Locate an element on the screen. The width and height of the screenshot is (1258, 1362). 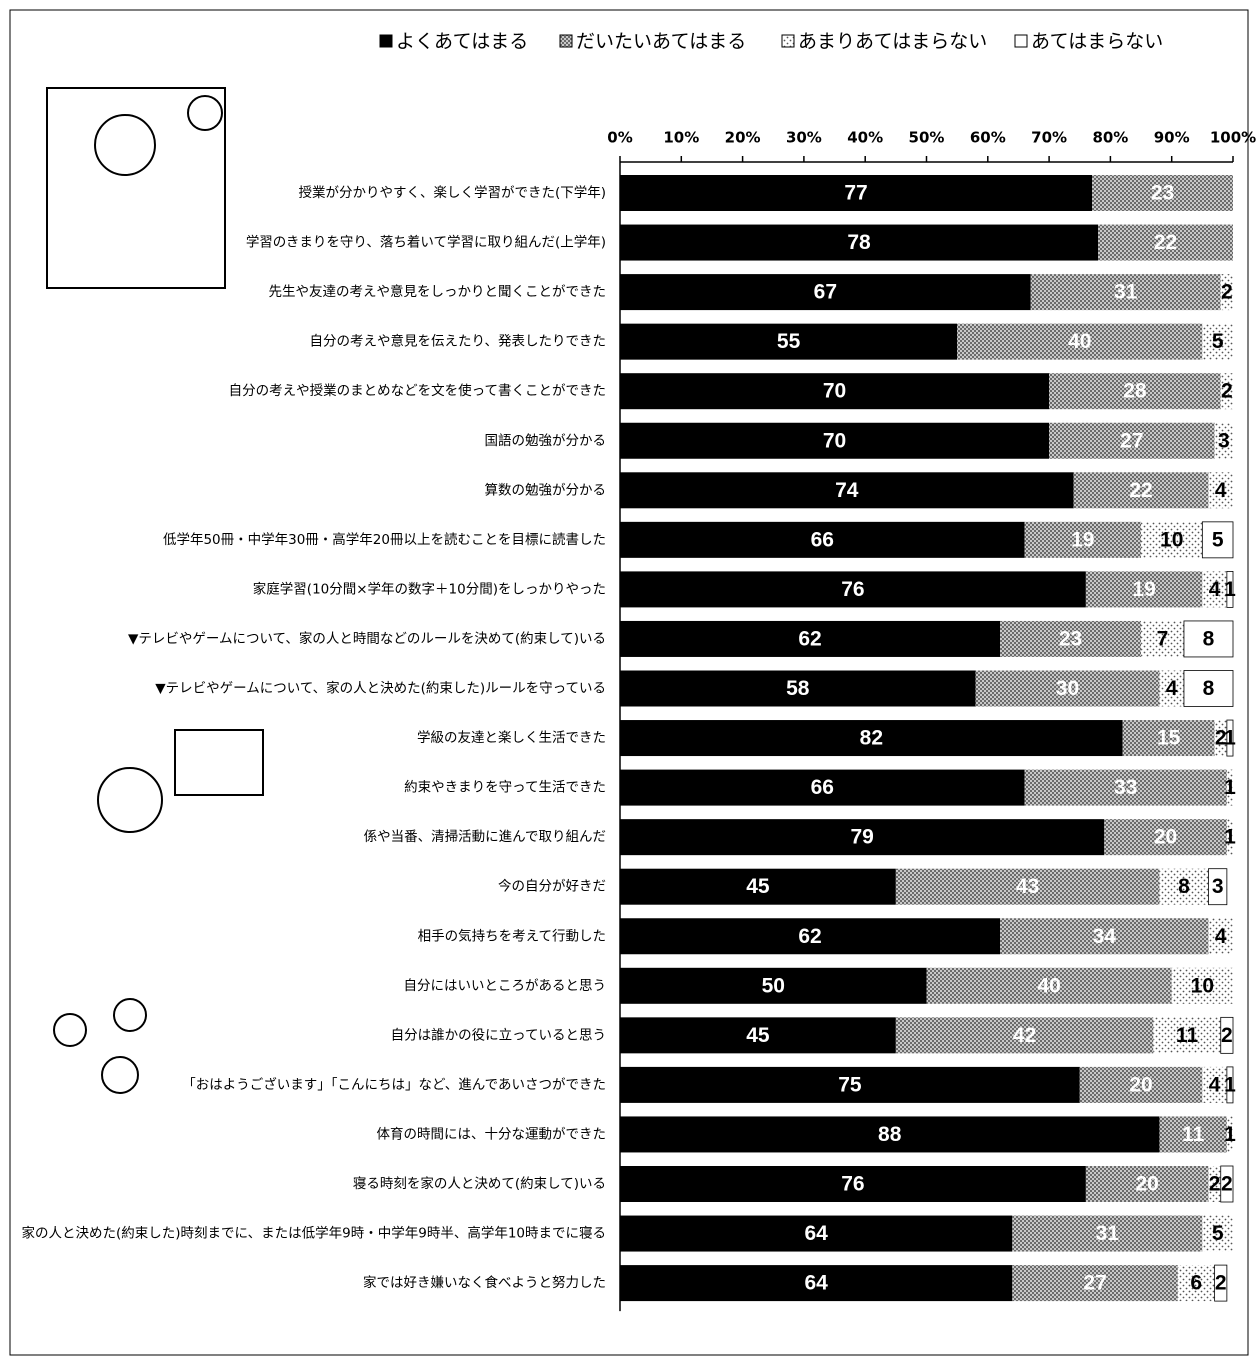
value-label: 5 is located at coordinates (1218, 1233).